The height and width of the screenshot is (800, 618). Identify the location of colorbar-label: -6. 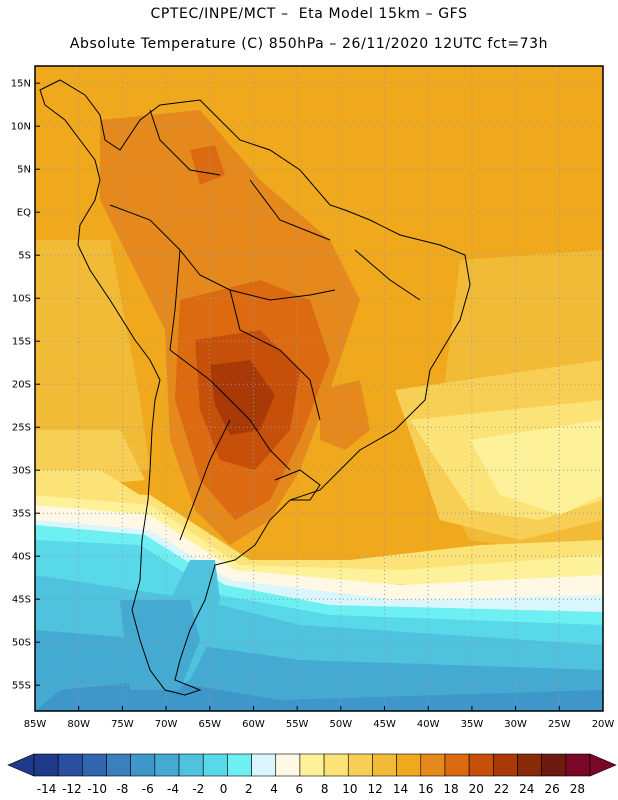
(148, 789).